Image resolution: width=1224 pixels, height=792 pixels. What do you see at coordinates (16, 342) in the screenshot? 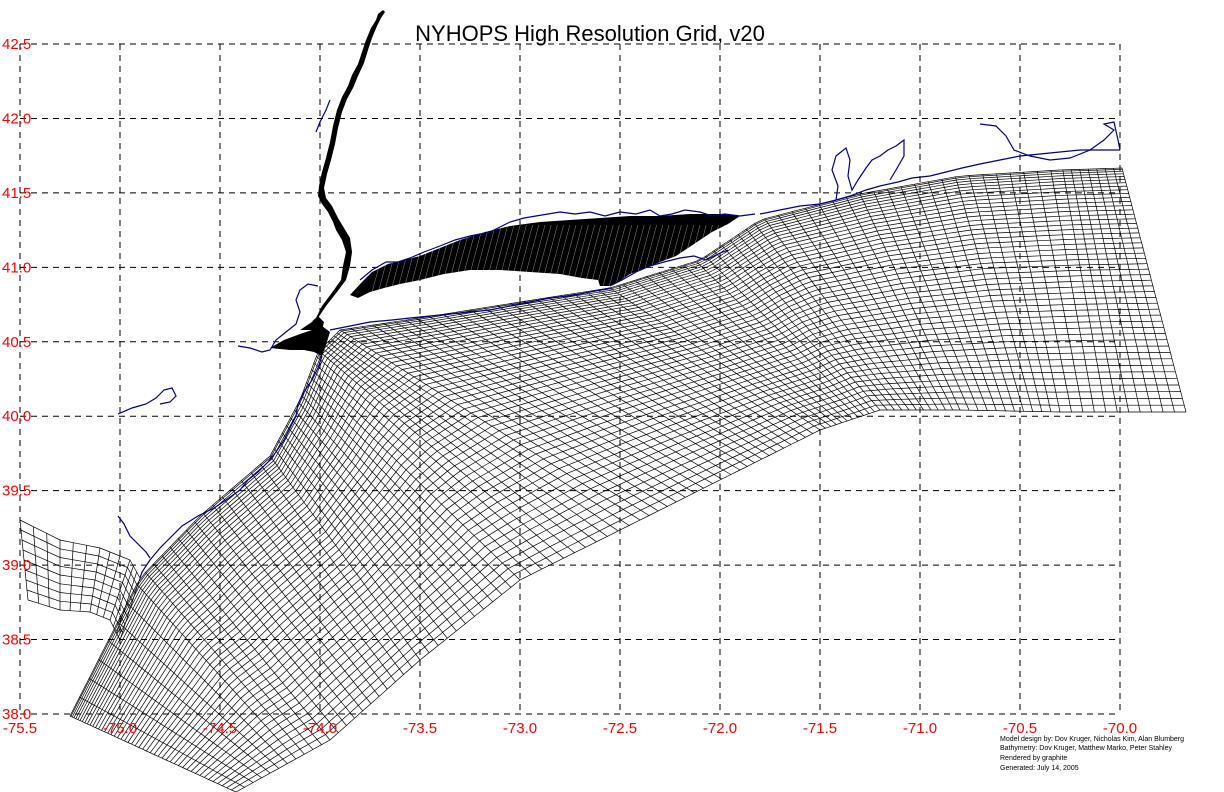
I see `y-tick-label: 40.5` at bounding box center [16, 342].